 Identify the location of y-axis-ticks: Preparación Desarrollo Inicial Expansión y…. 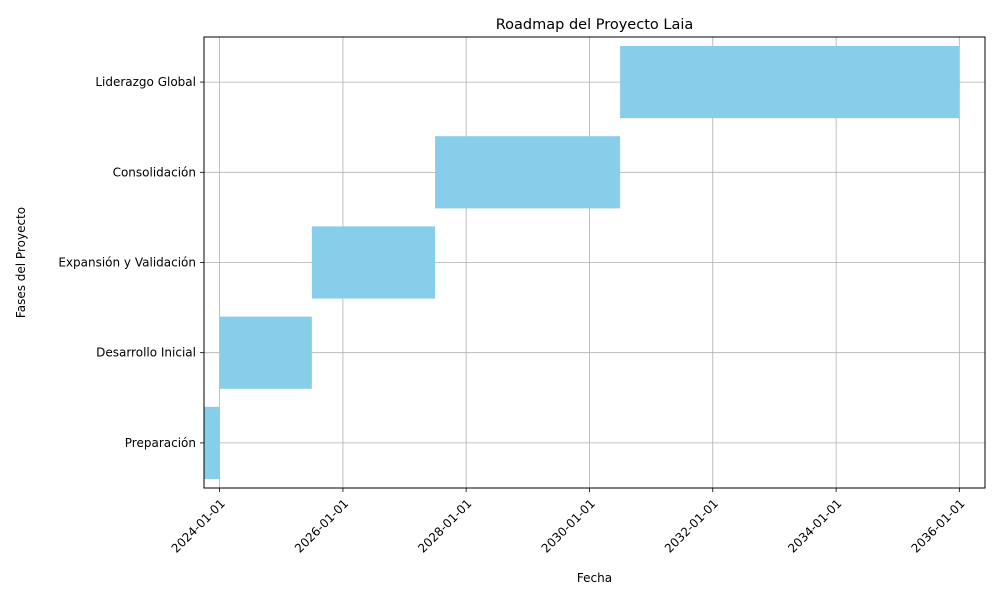
(131, 262).